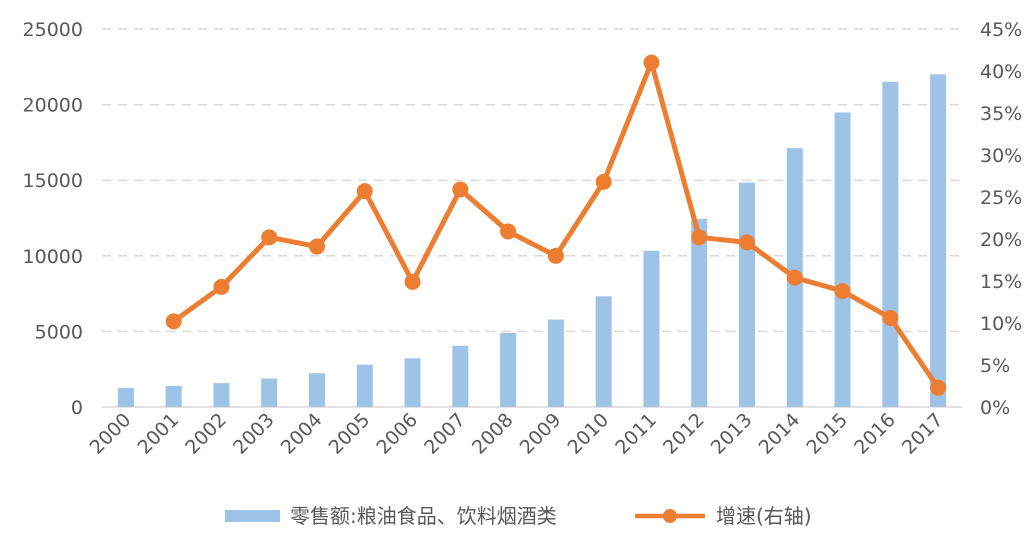 The height and width of the screenshot is (540, 1035). Describe the element at coordinates (53, 106) in the screenshot. I see `left-tick-label: 20000` at that location.